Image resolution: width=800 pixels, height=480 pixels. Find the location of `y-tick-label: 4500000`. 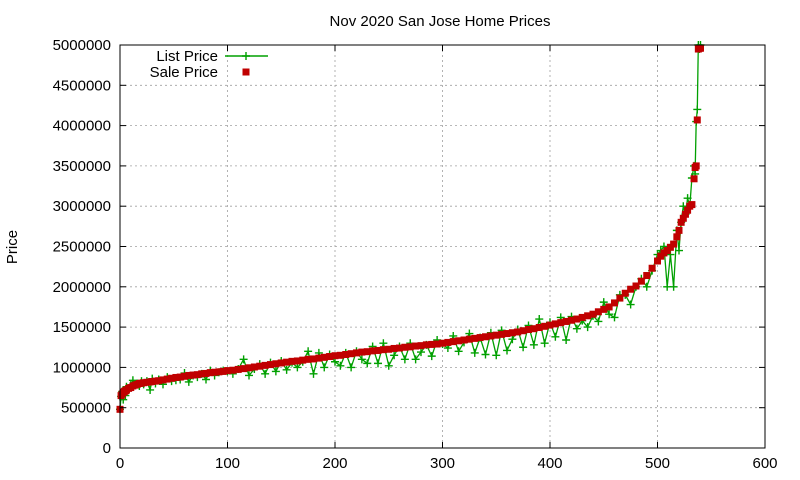

y-tick-label: 4500000 is located at coordinates (82, 85).